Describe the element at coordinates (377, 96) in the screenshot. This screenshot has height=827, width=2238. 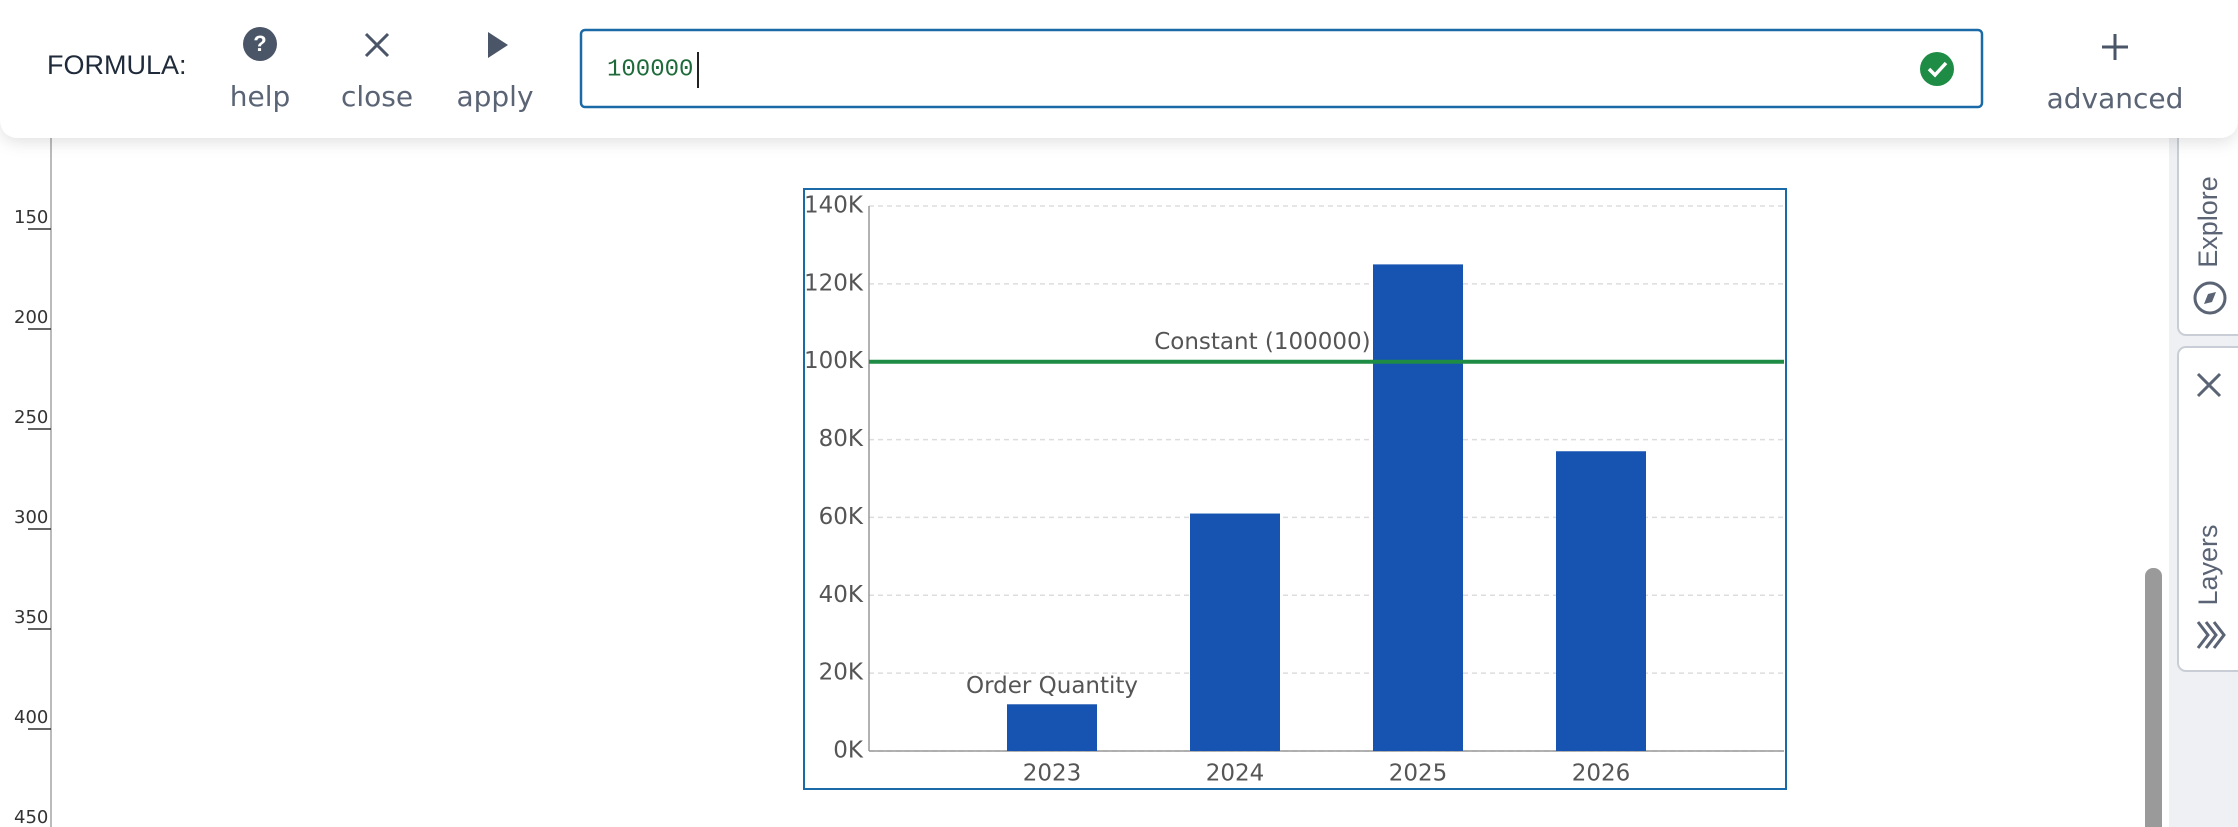
I see `close-button: close` at that location.